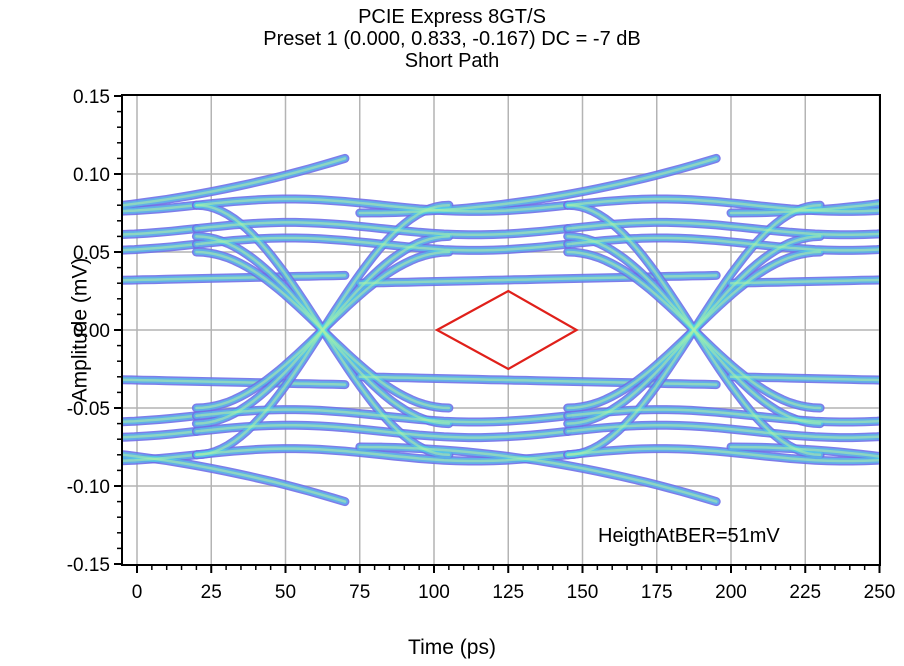  Describe the element at coordinates (88, 409) in the screenshot. I see `y-tick-label: -0.05` at that location.